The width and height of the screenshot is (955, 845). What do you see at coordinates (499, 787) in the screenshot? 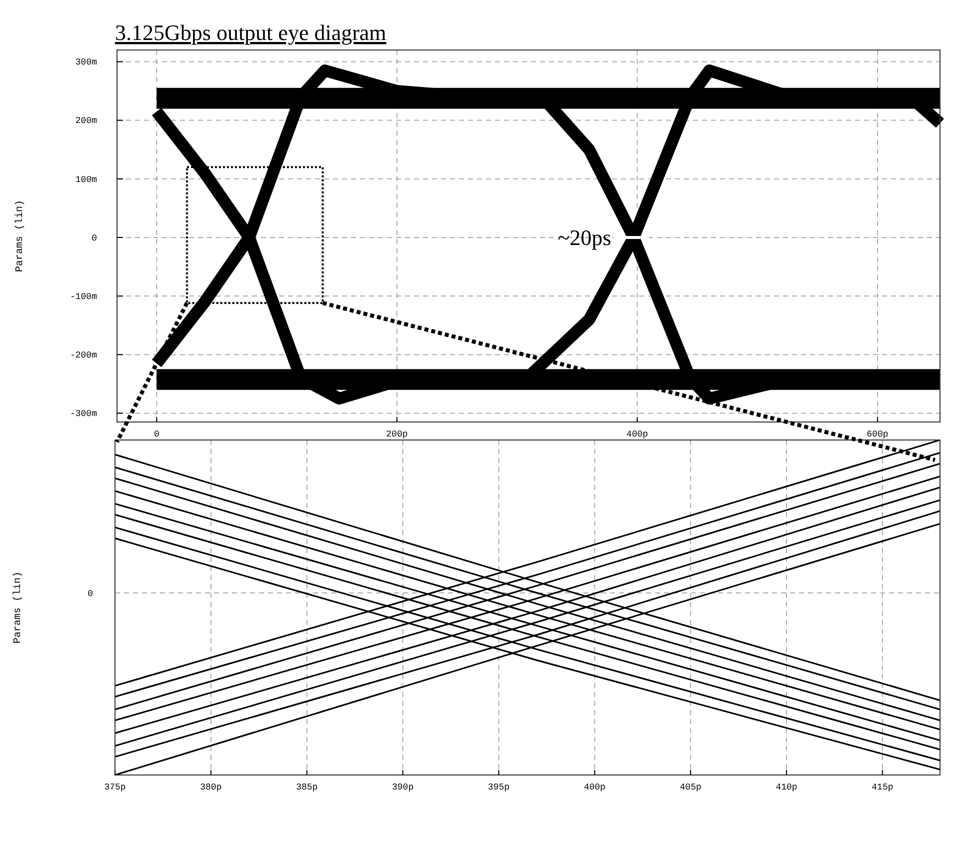
I see `x-tick-label: 395p` at bounding box center [499, 787].